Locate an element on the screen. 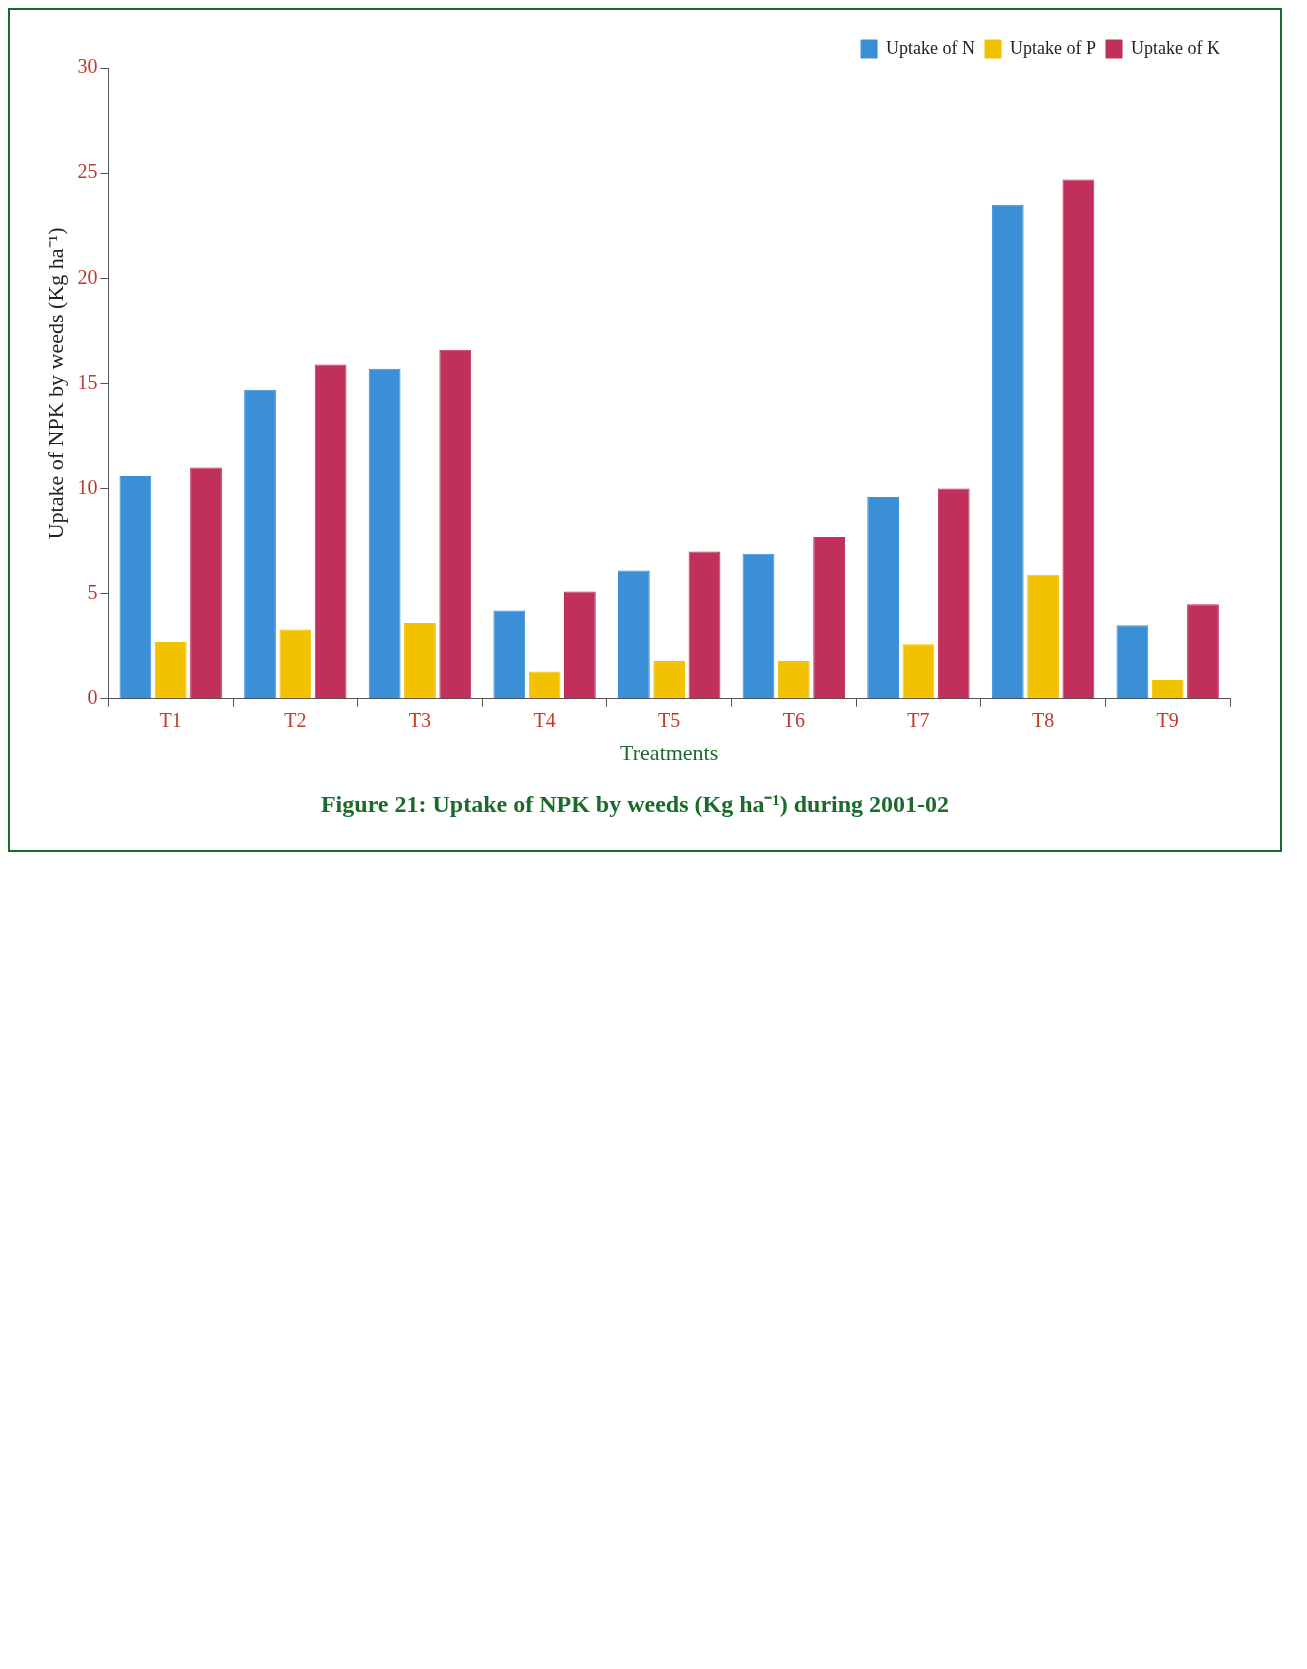 The width and height of the screenshot is (1307, 1669). x-tick-label: T4 is located at coordinates (544, 720).